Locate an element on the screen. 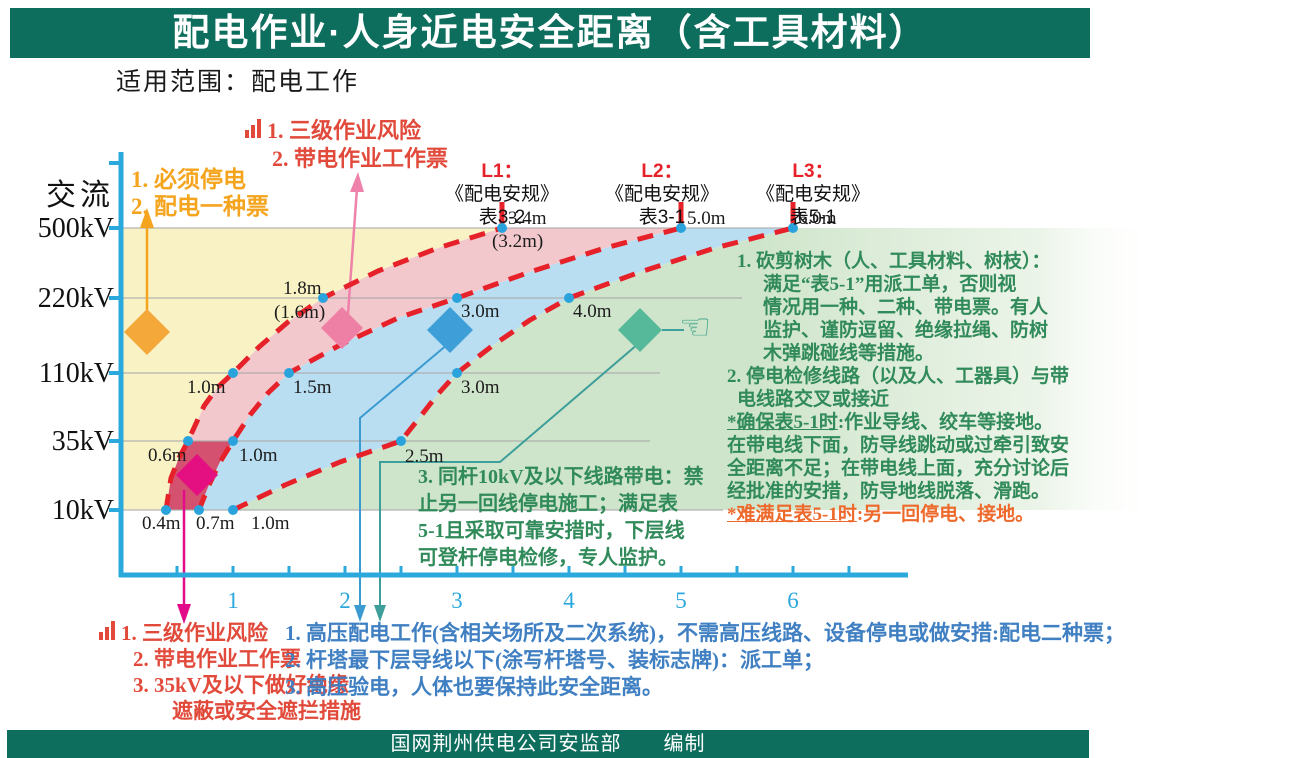 The height and width of the screenshot is (758, 1314). blue-leader-arrowhead-icon is located at coordinates (360, 613).